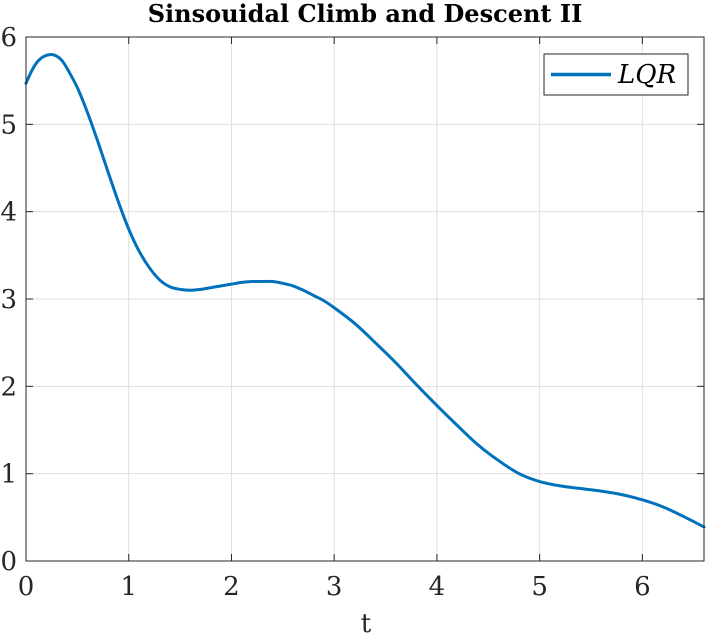  I want to click on y-tick-label: 5, so click(8, 125).